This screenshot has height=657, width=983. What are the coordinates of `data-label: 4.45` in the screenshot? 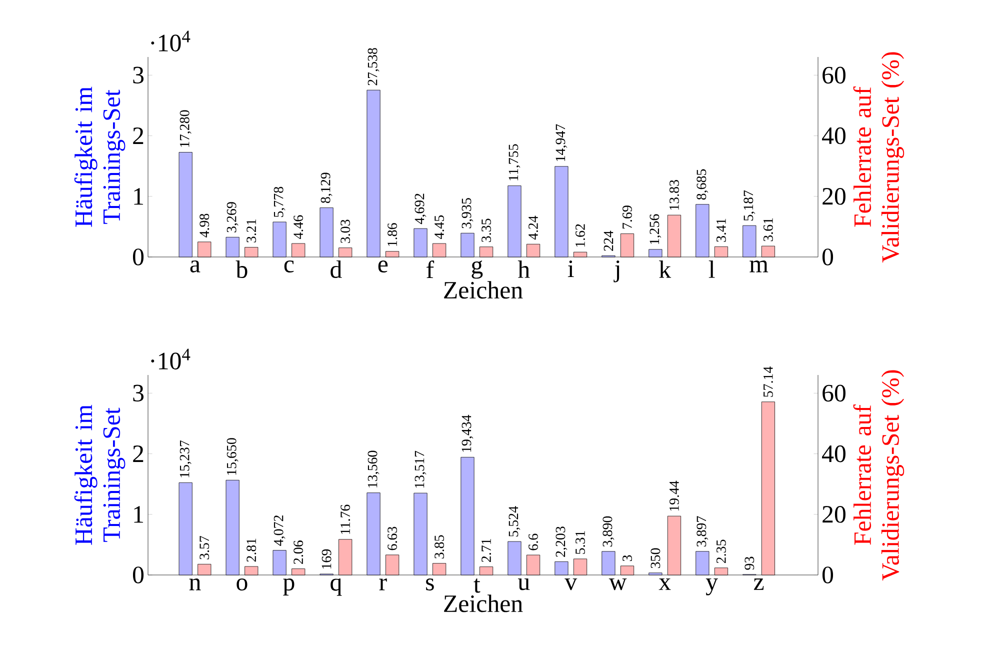 It's located at (439, 227).